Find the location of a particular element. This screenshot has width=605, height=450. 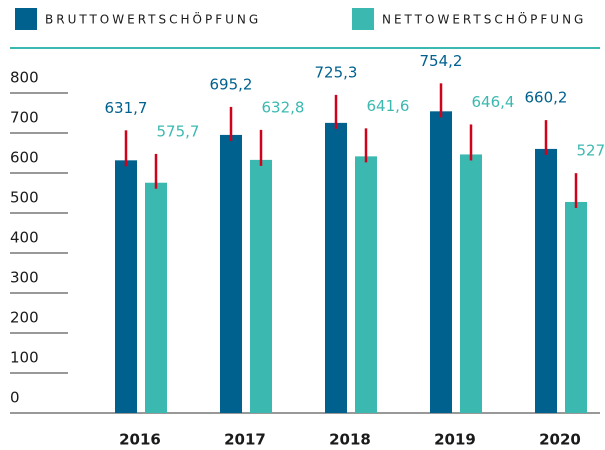

legend-label: NETTOWERTSCHÖPFUNG is located at coordinates (484, 19).